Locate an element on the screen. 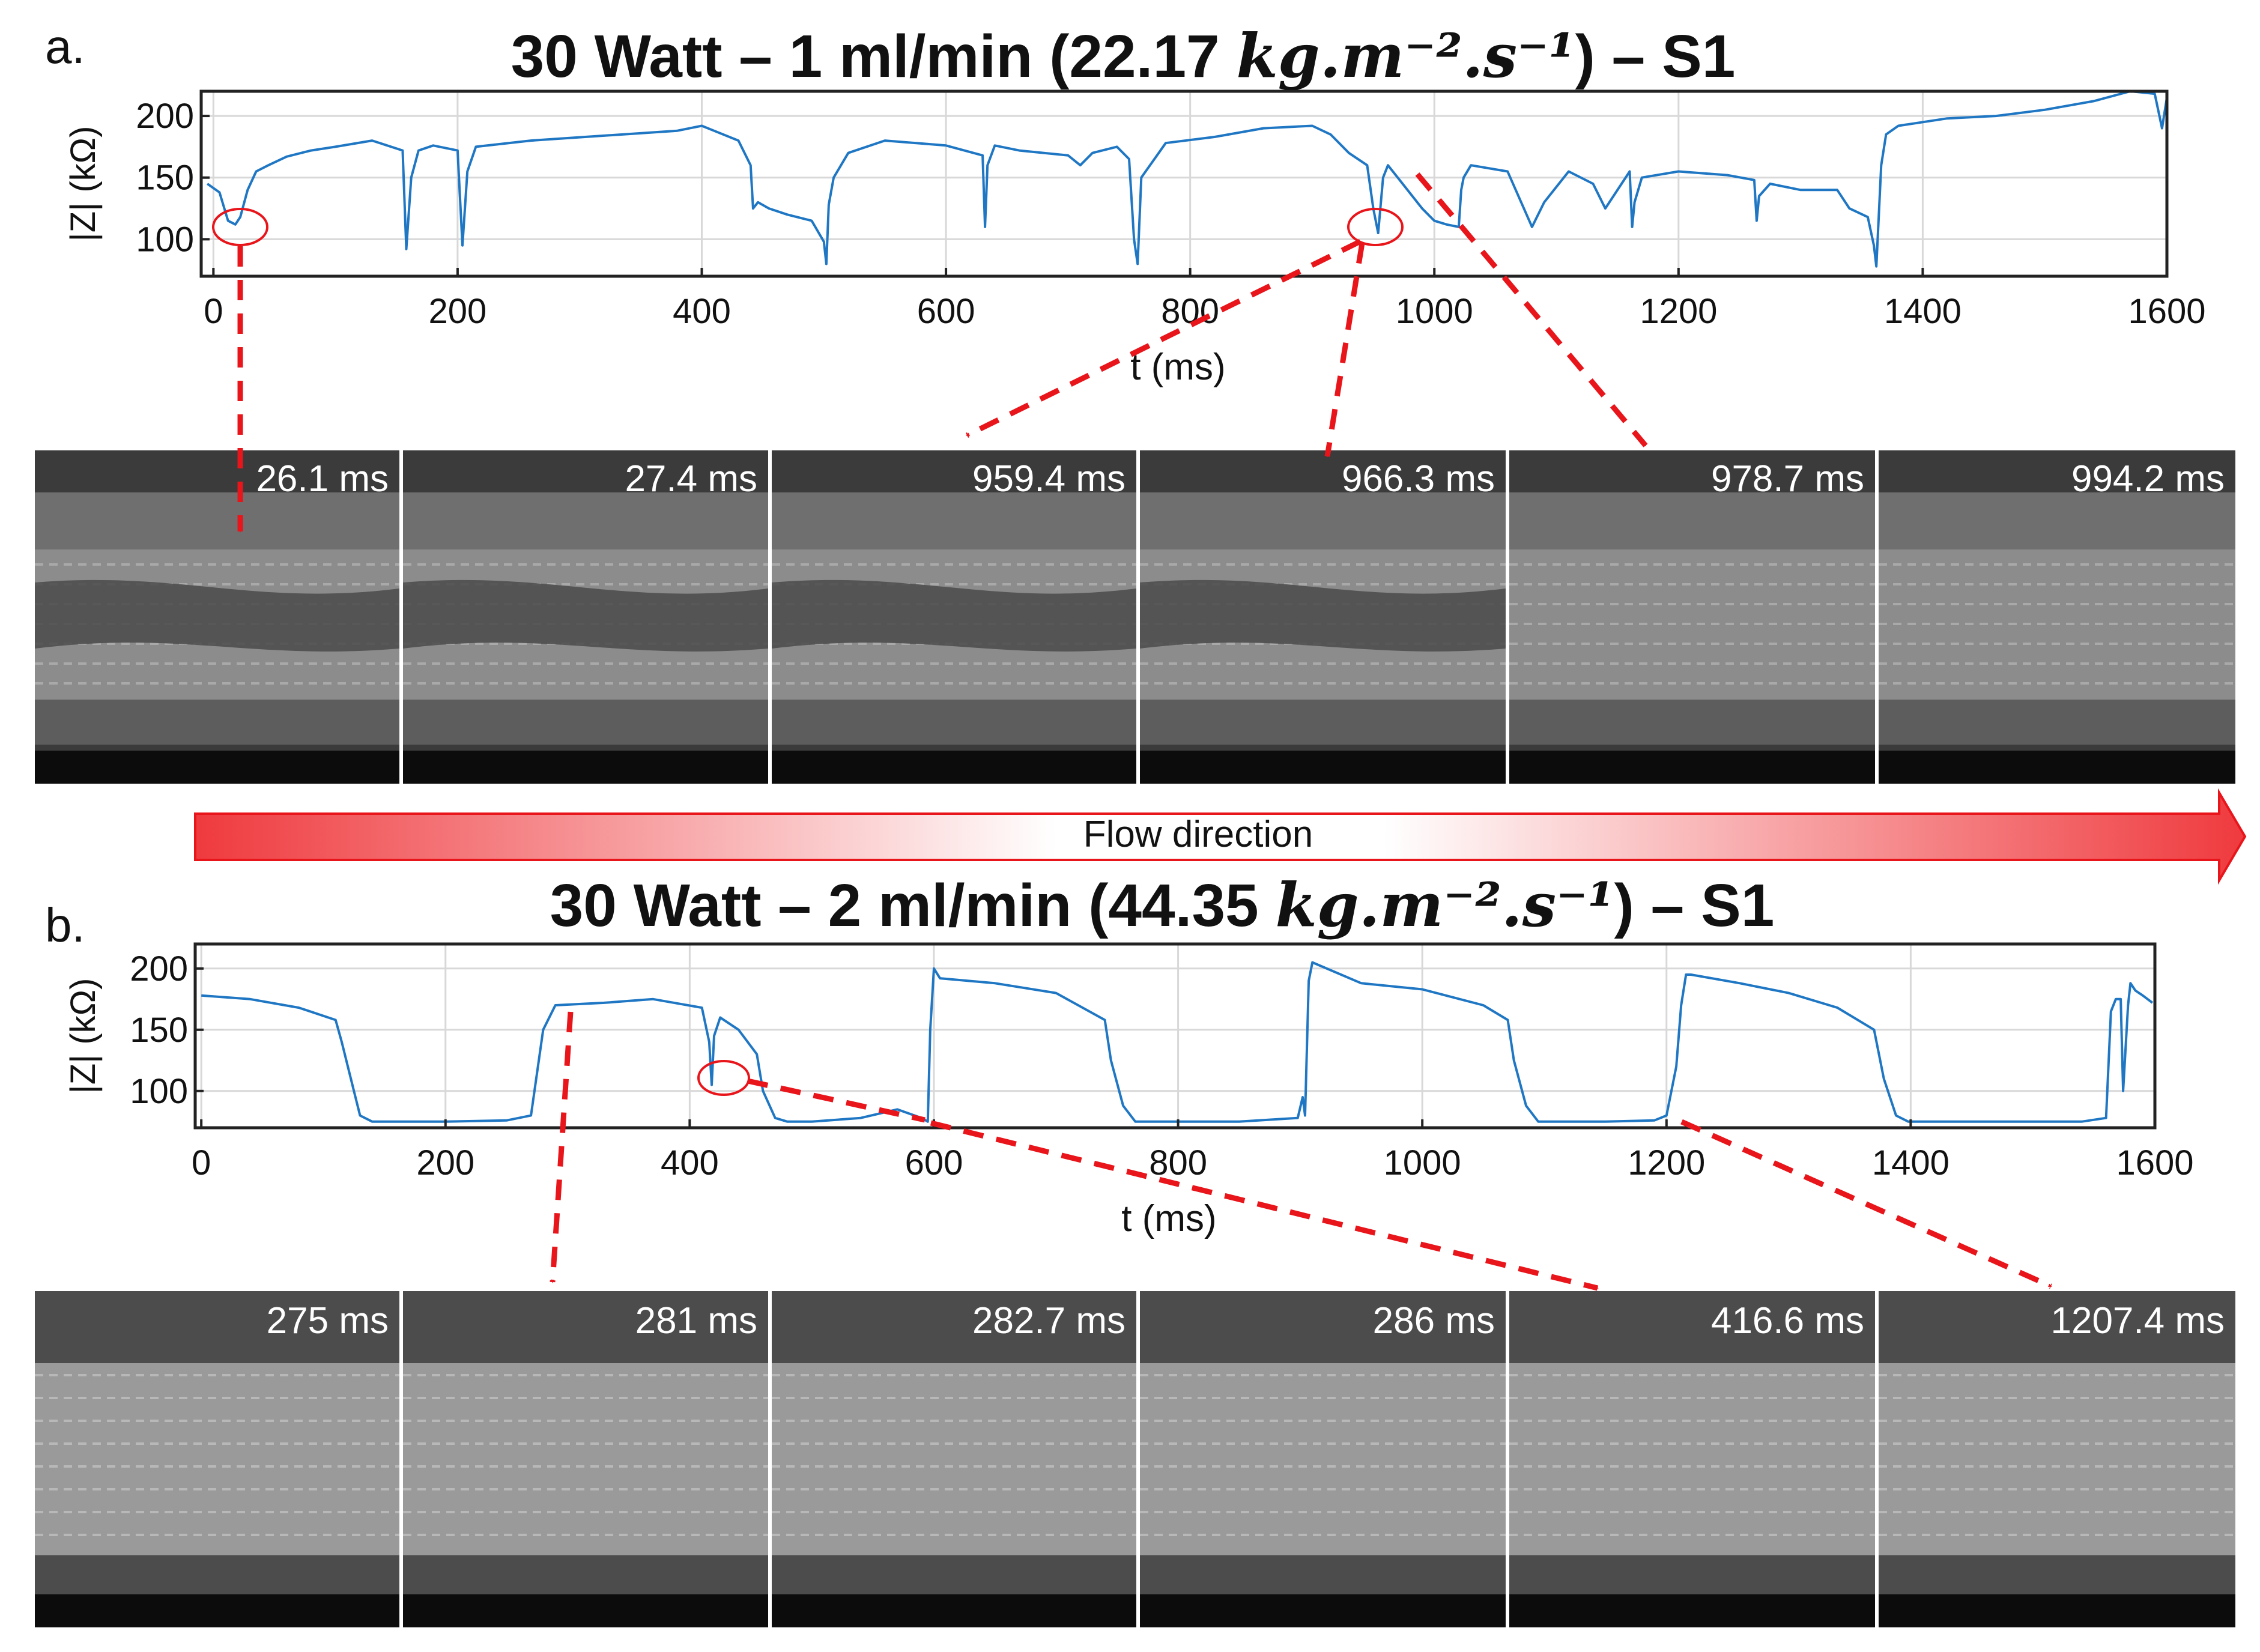  chart-a-ytick-label-0: 100 is located at coordinates (165, 239).